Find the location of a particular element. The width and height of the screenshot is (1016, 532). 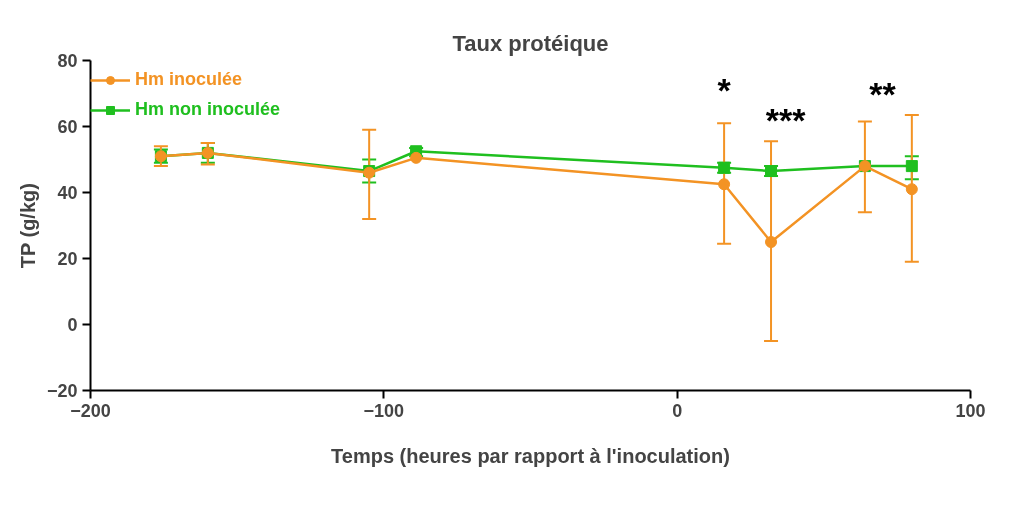

chart-title: Taux protéique is located at coordinates (530, 43).